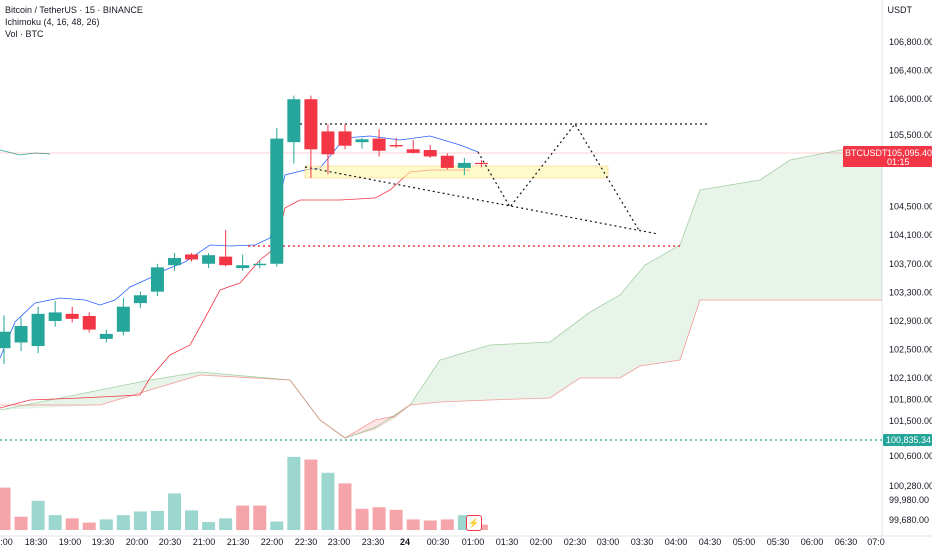 This screenshot has height=550, width=932. Describe the element at coordinates (910, 42) in the screenshot. I see `price-tick-label: 106,800.00` at that location.